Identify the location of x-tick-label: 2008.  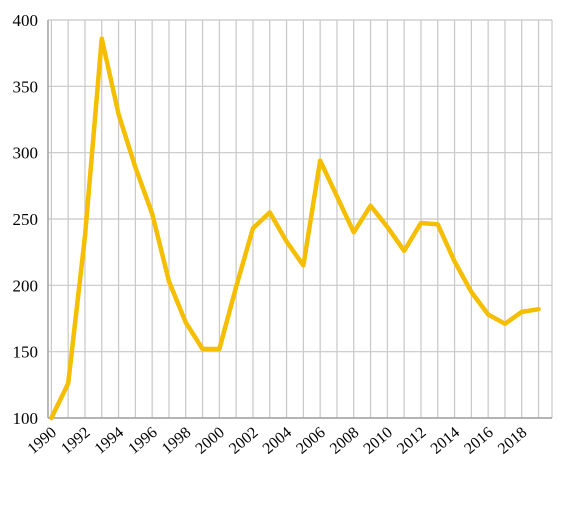
(344, 441).